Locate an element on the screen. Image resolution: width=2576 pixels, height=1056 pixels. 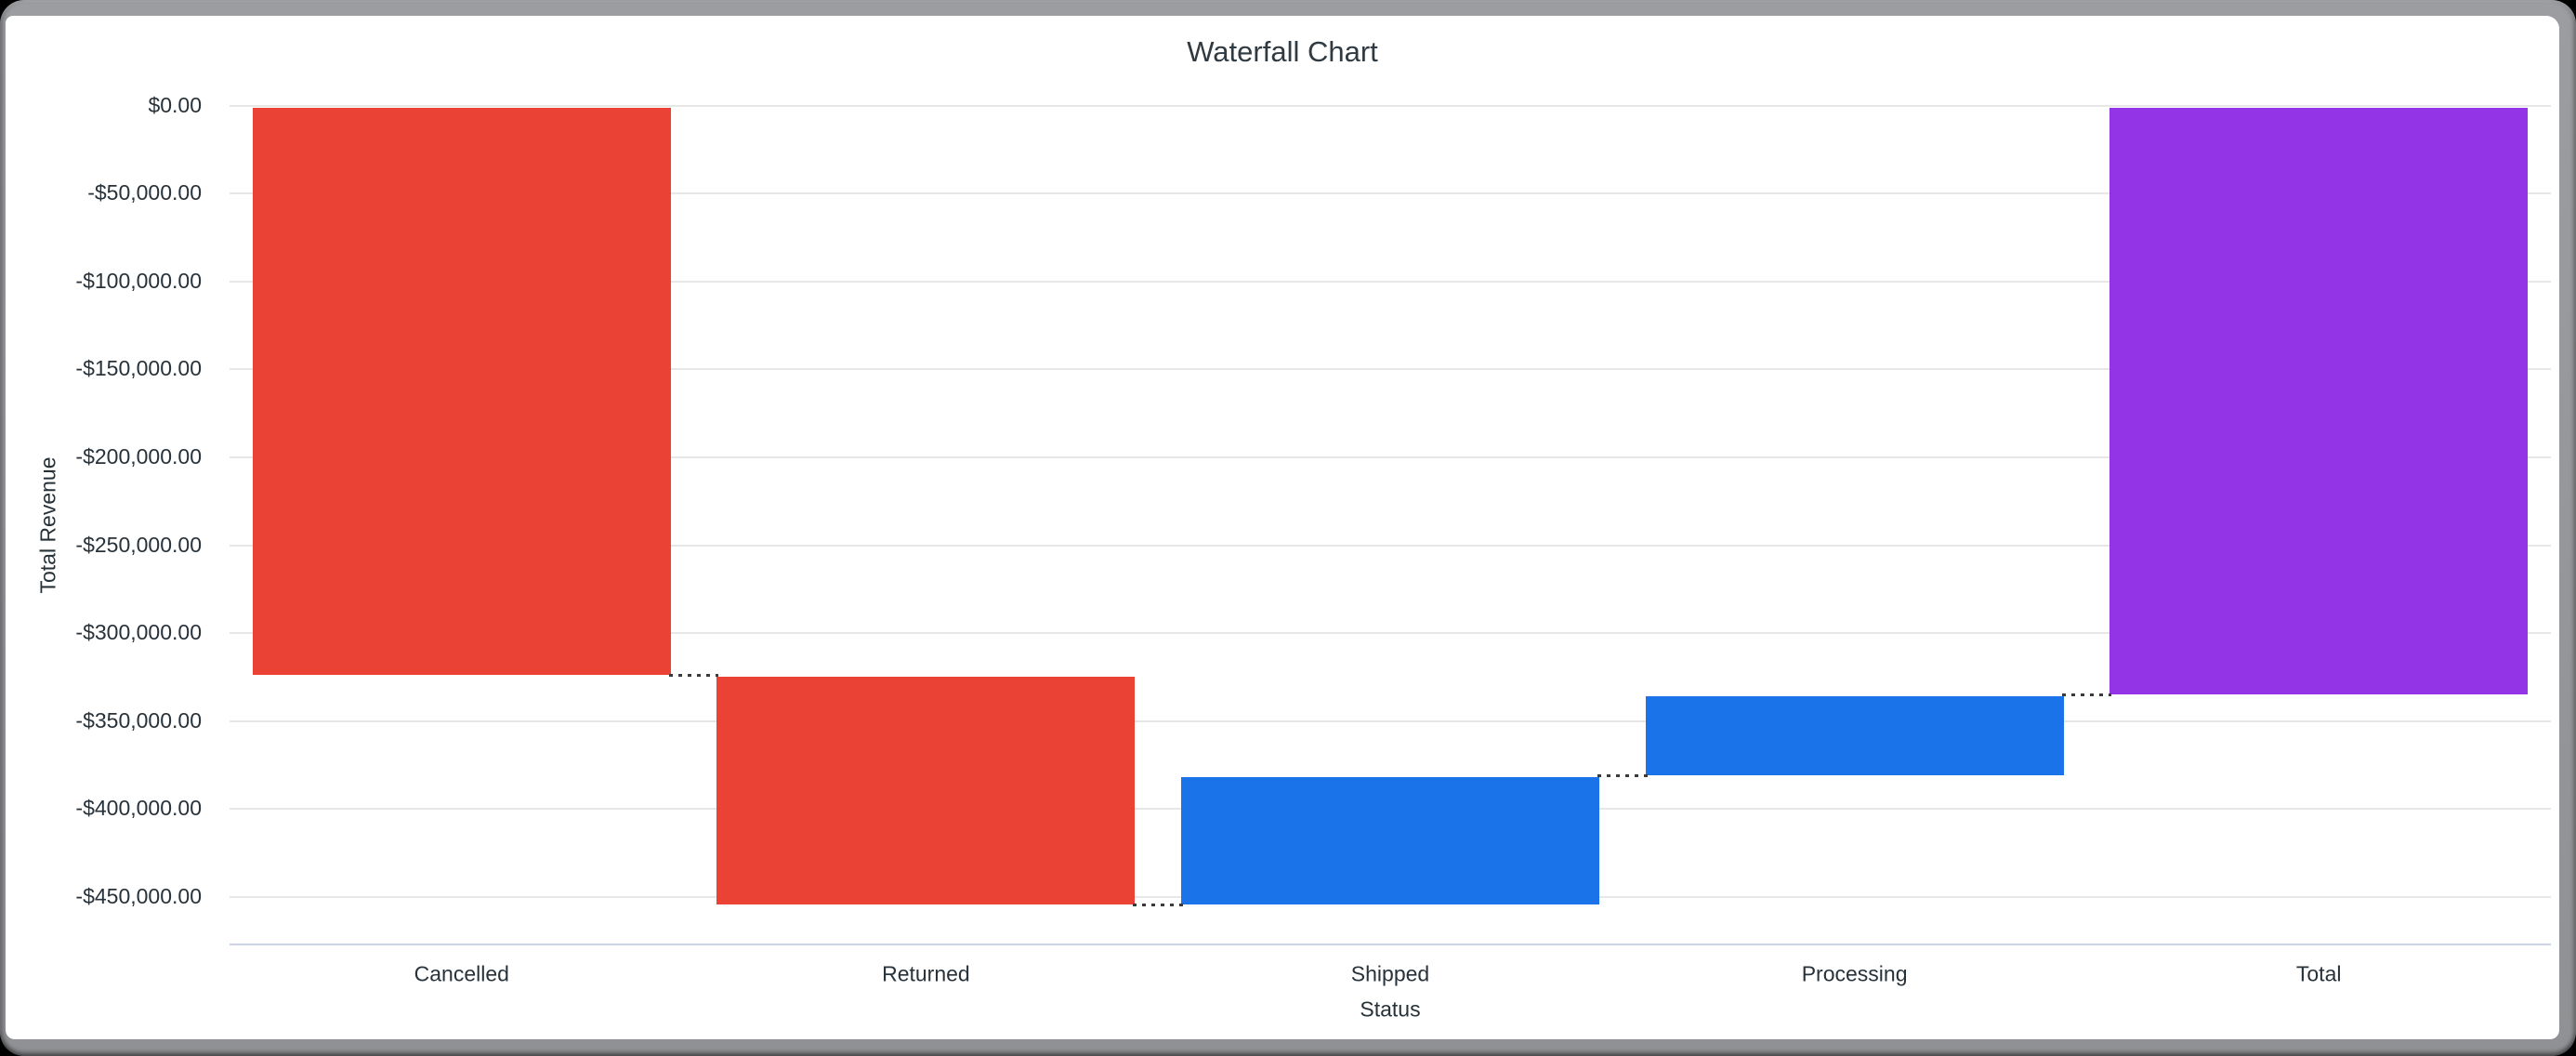
y-tick-label: -$400,000.00 is located at coordinates (138, 808).